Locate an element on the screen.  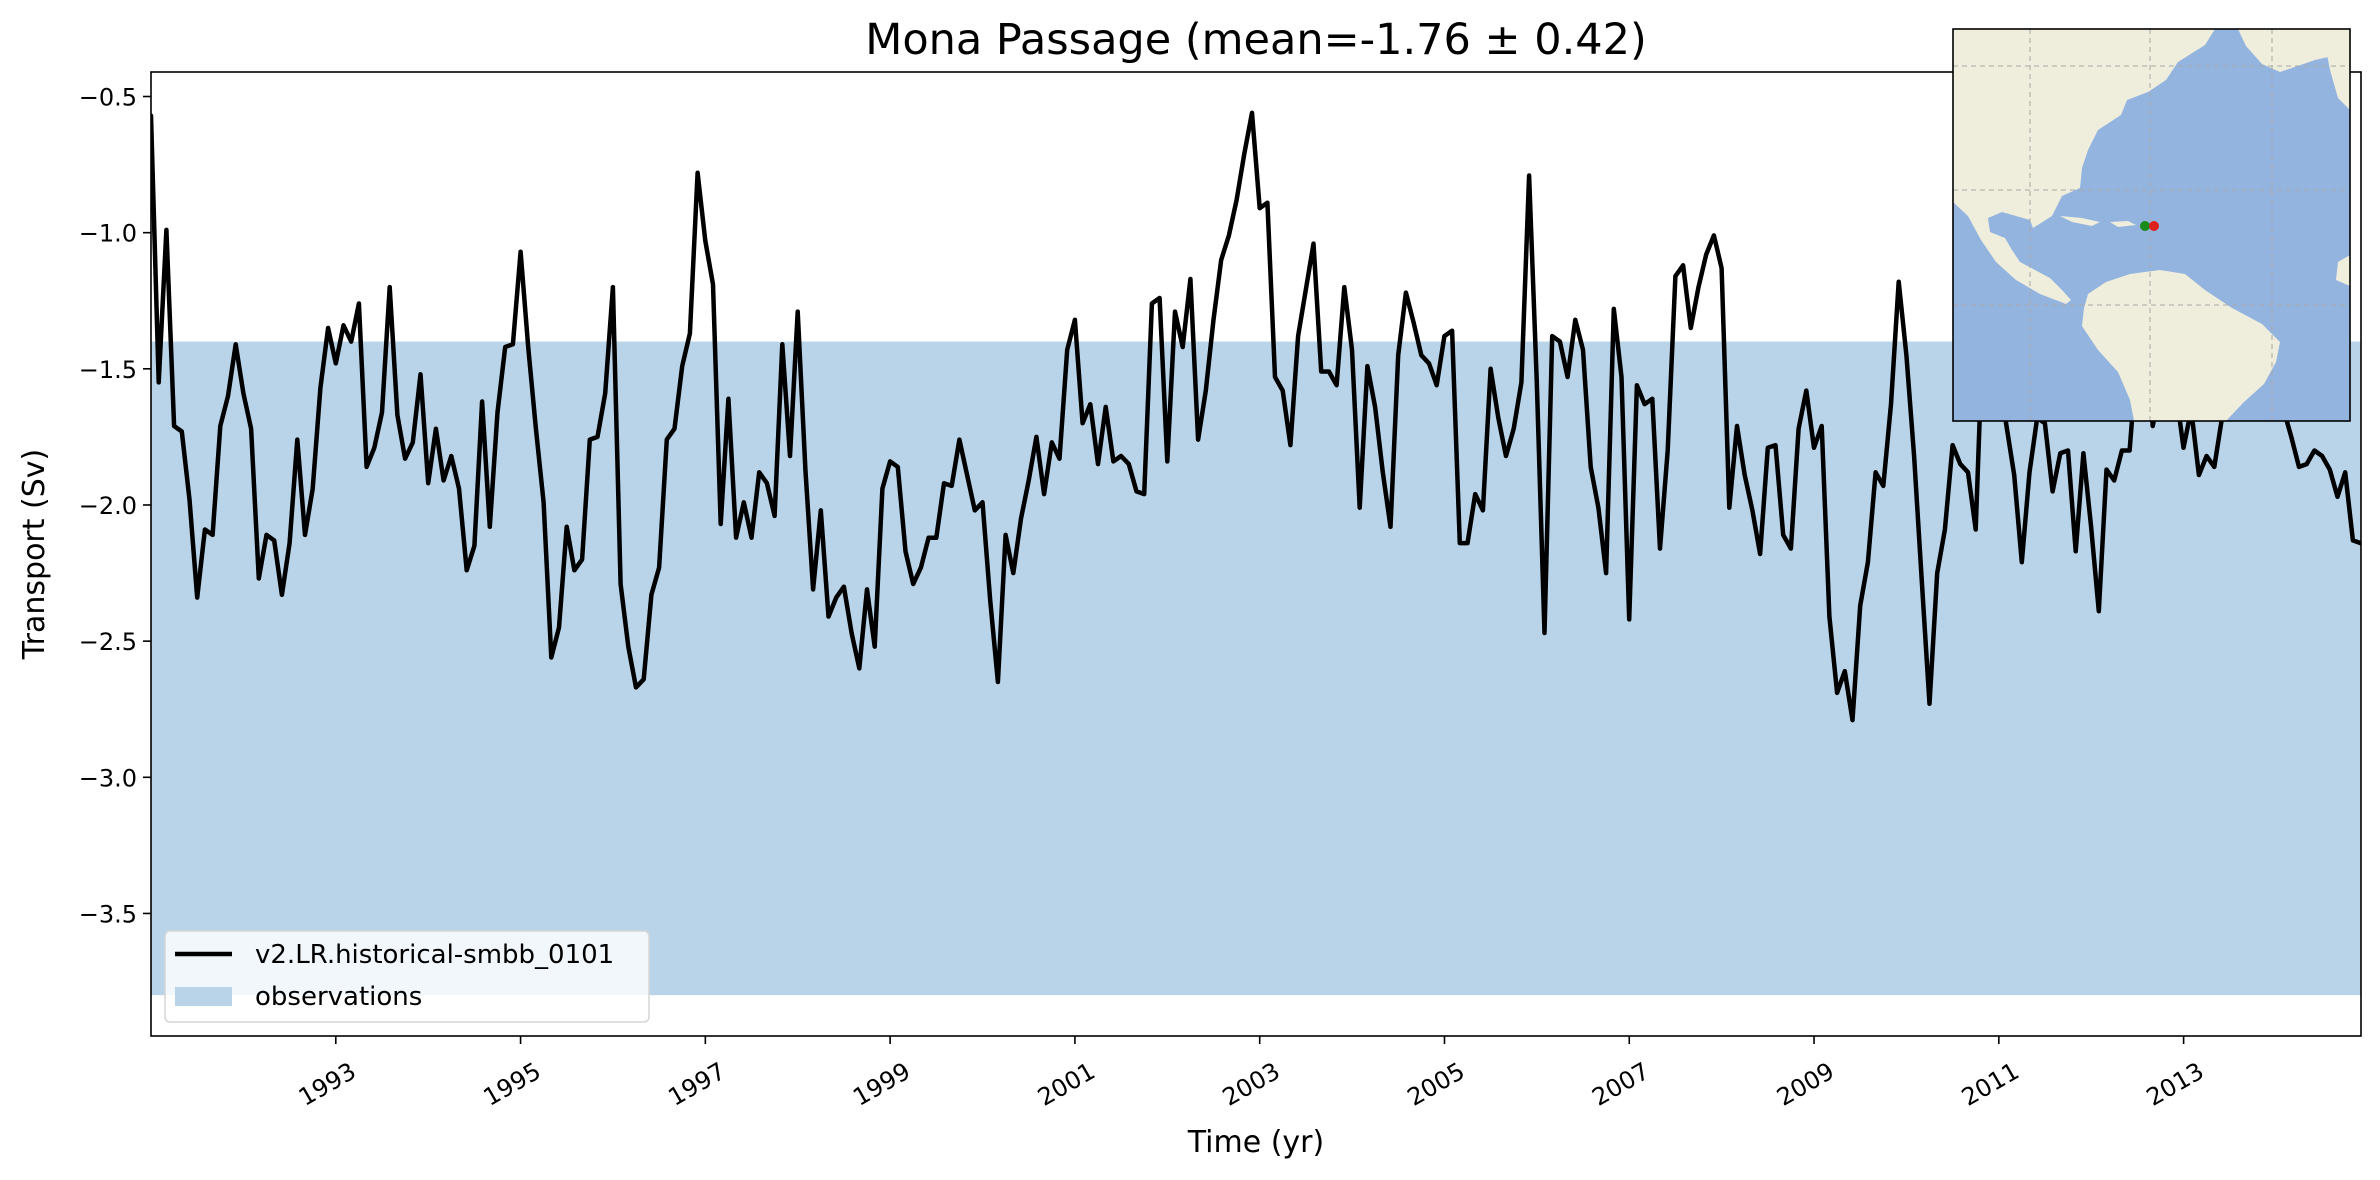
y-axis-label: Transport (Sv) is located at coordinates (34, 555).